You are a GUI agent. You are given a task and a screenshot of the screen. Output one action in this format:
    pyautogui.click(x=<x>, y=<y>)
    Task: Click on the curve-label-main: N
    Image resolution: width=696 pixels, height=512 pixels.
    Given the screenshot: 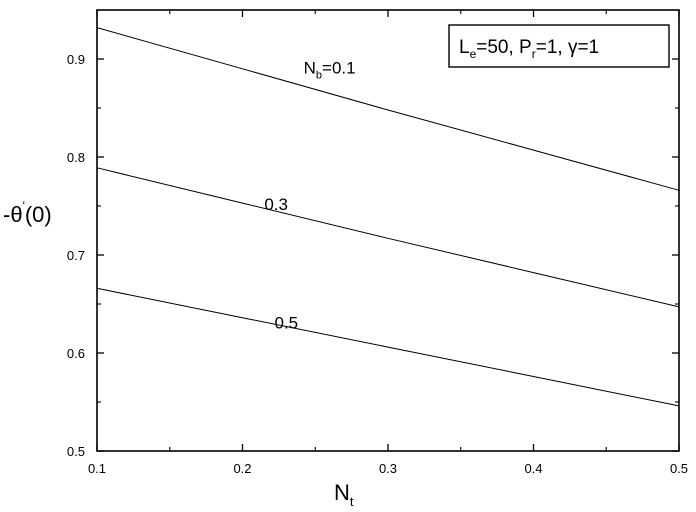 What is the action you would take?
    pyautogui.click(x=310, y=68)
    